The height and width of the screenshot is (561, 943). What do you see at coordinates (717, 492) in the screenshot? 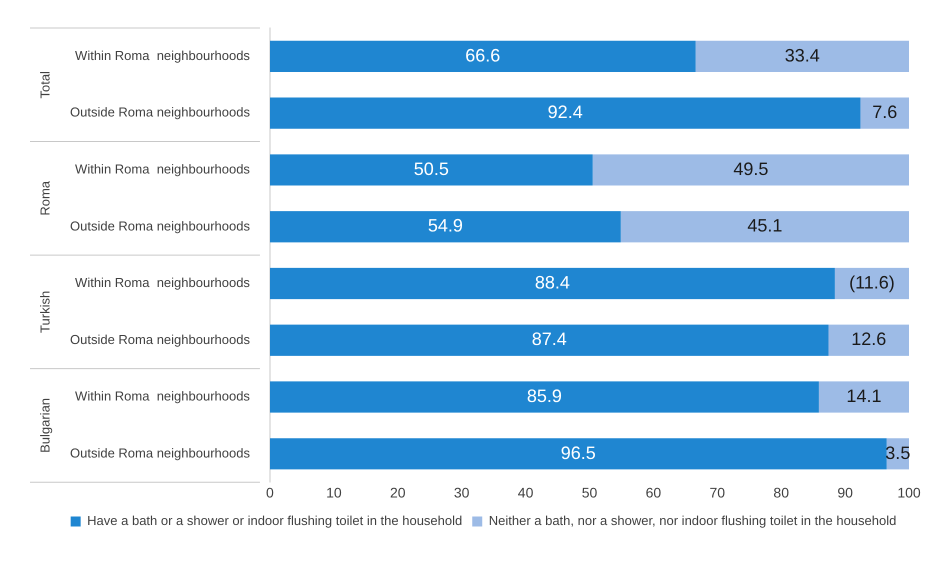
I see `x-tick-label: 70` at bounding box center [717, 492].